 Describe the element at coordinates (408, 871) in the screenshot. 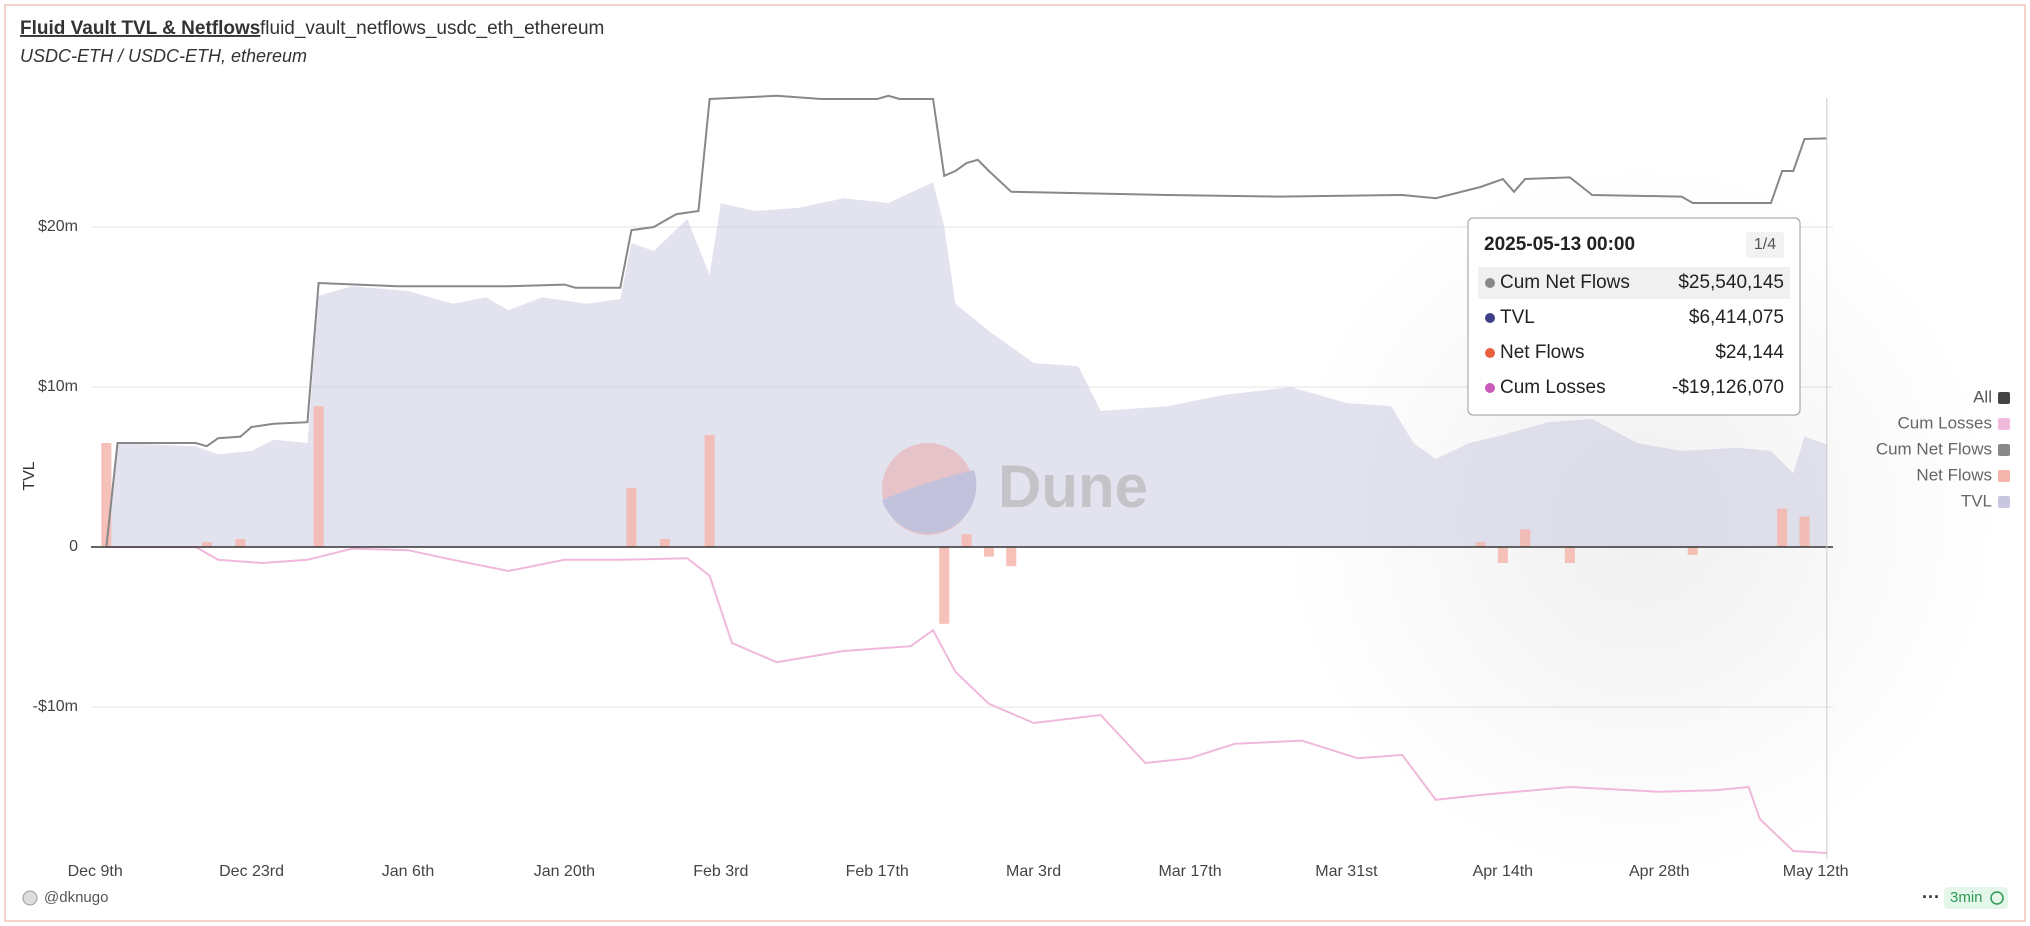

I see `x-tick-label: Jan 6th` at that location.